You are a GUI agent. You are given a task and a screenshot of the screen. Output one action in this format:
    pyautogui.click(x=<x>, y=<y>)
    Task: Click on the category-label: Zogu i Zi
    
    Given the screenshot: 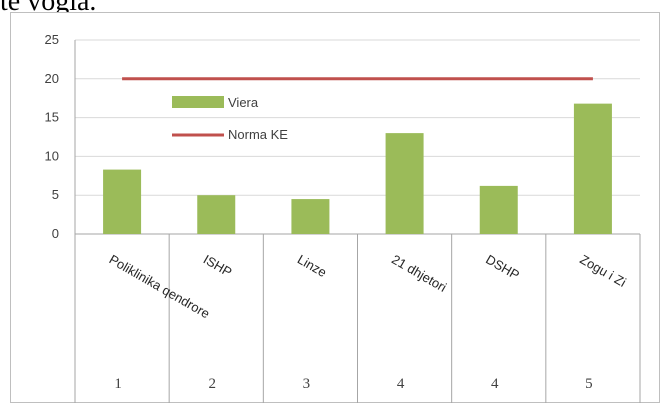 What is the action you would take?
    pyautogui.click(x=602, y=271)
    